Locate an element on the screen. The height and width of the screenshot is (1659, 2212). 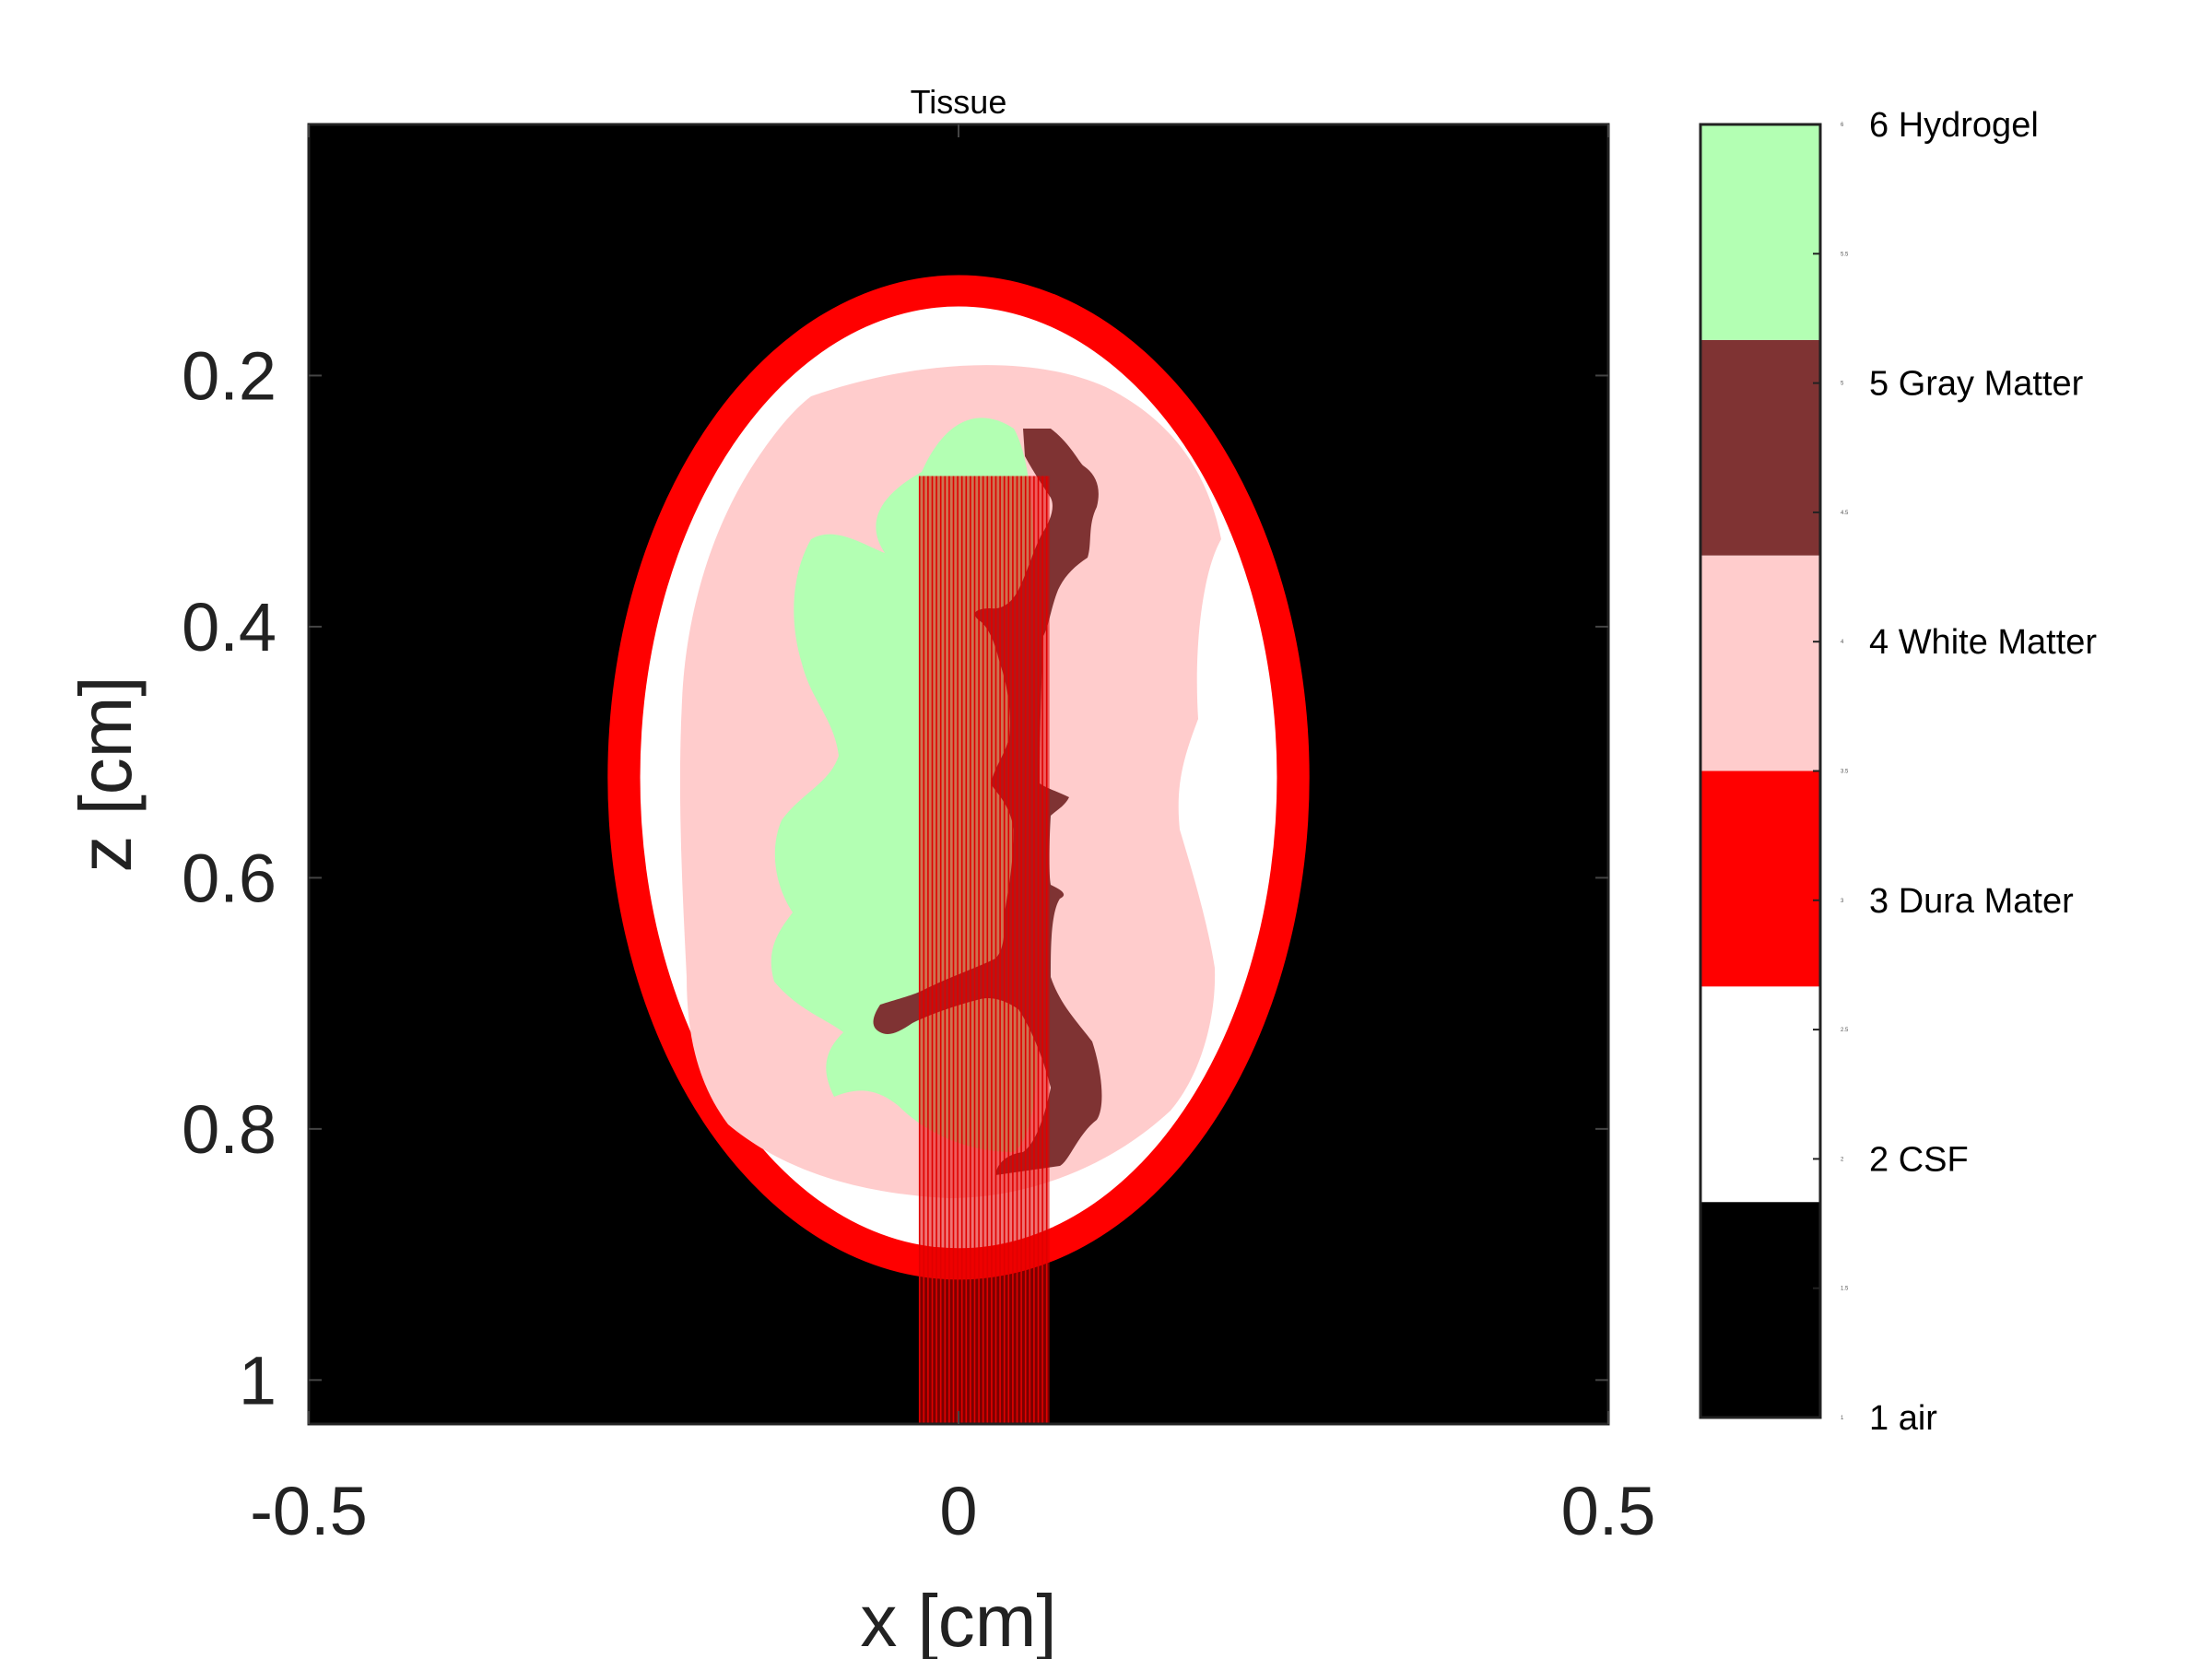
colorbar-tick-label: 2.5 is located at coordinates (1845, 1030).